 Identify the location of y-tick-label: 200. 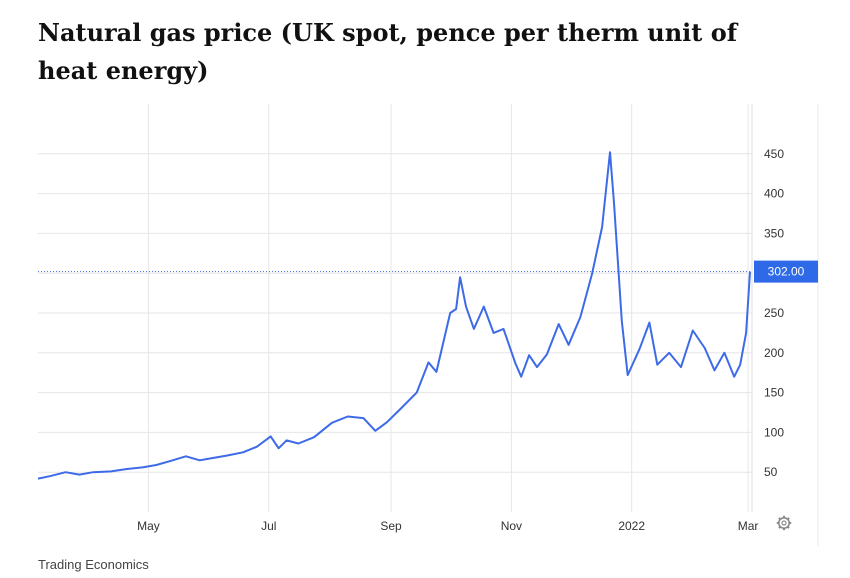
(774, 353).